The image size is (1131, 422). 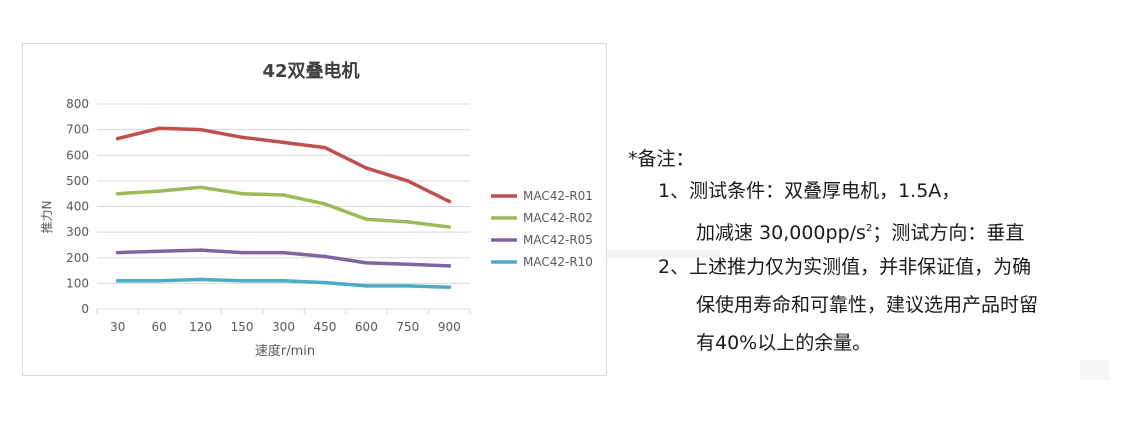 What do you see at coordinates (77, 258) in the screenshot?
I see `y-tick-label: 200` at bounding box center [77, 258].